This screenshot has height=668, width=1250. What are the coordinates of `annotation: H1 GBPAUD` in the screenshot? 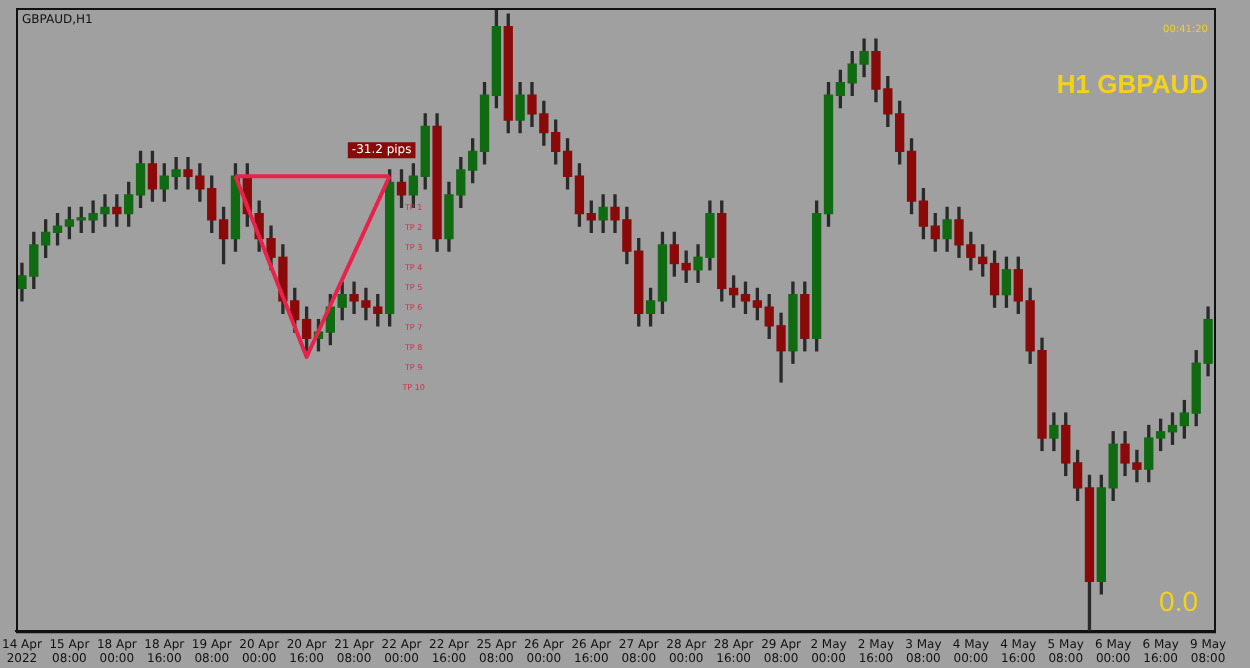 It's located at (1132, 84).